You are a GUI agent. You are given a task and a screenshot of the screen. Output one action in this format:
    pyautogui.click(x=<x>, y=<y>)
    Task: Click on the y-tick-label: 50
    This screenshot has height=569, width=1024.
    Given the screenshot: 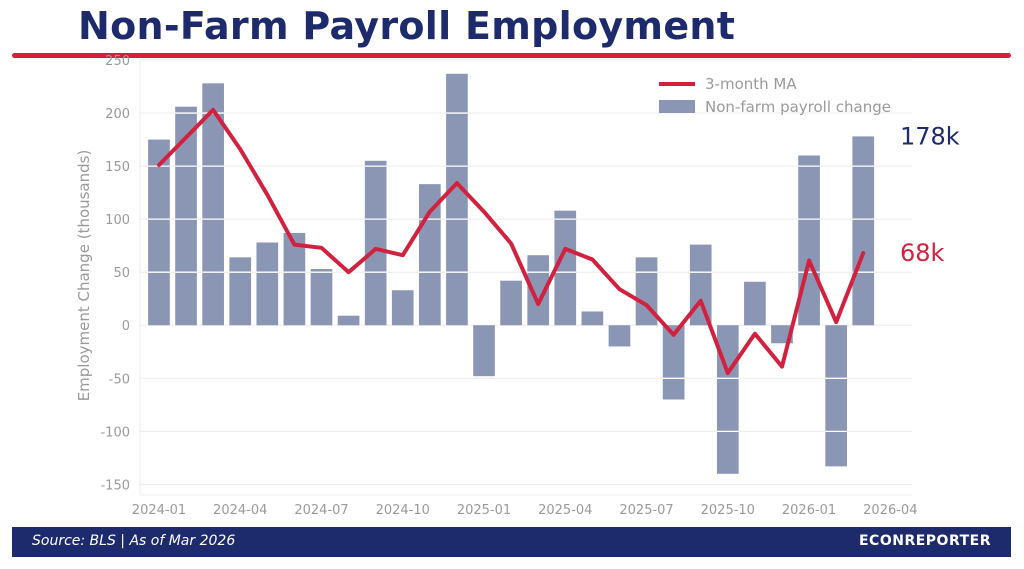 What is the action you would take?
    pyautogui.click(x=121, y=273)
    